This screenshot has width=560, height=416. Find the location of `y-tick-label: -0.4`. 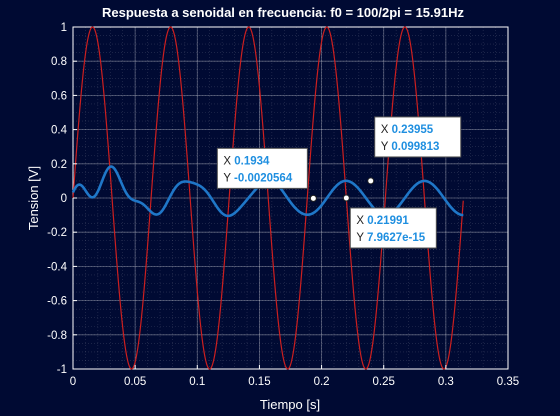

y-tick-label: -0.4 is located at coordinates (57, 267).